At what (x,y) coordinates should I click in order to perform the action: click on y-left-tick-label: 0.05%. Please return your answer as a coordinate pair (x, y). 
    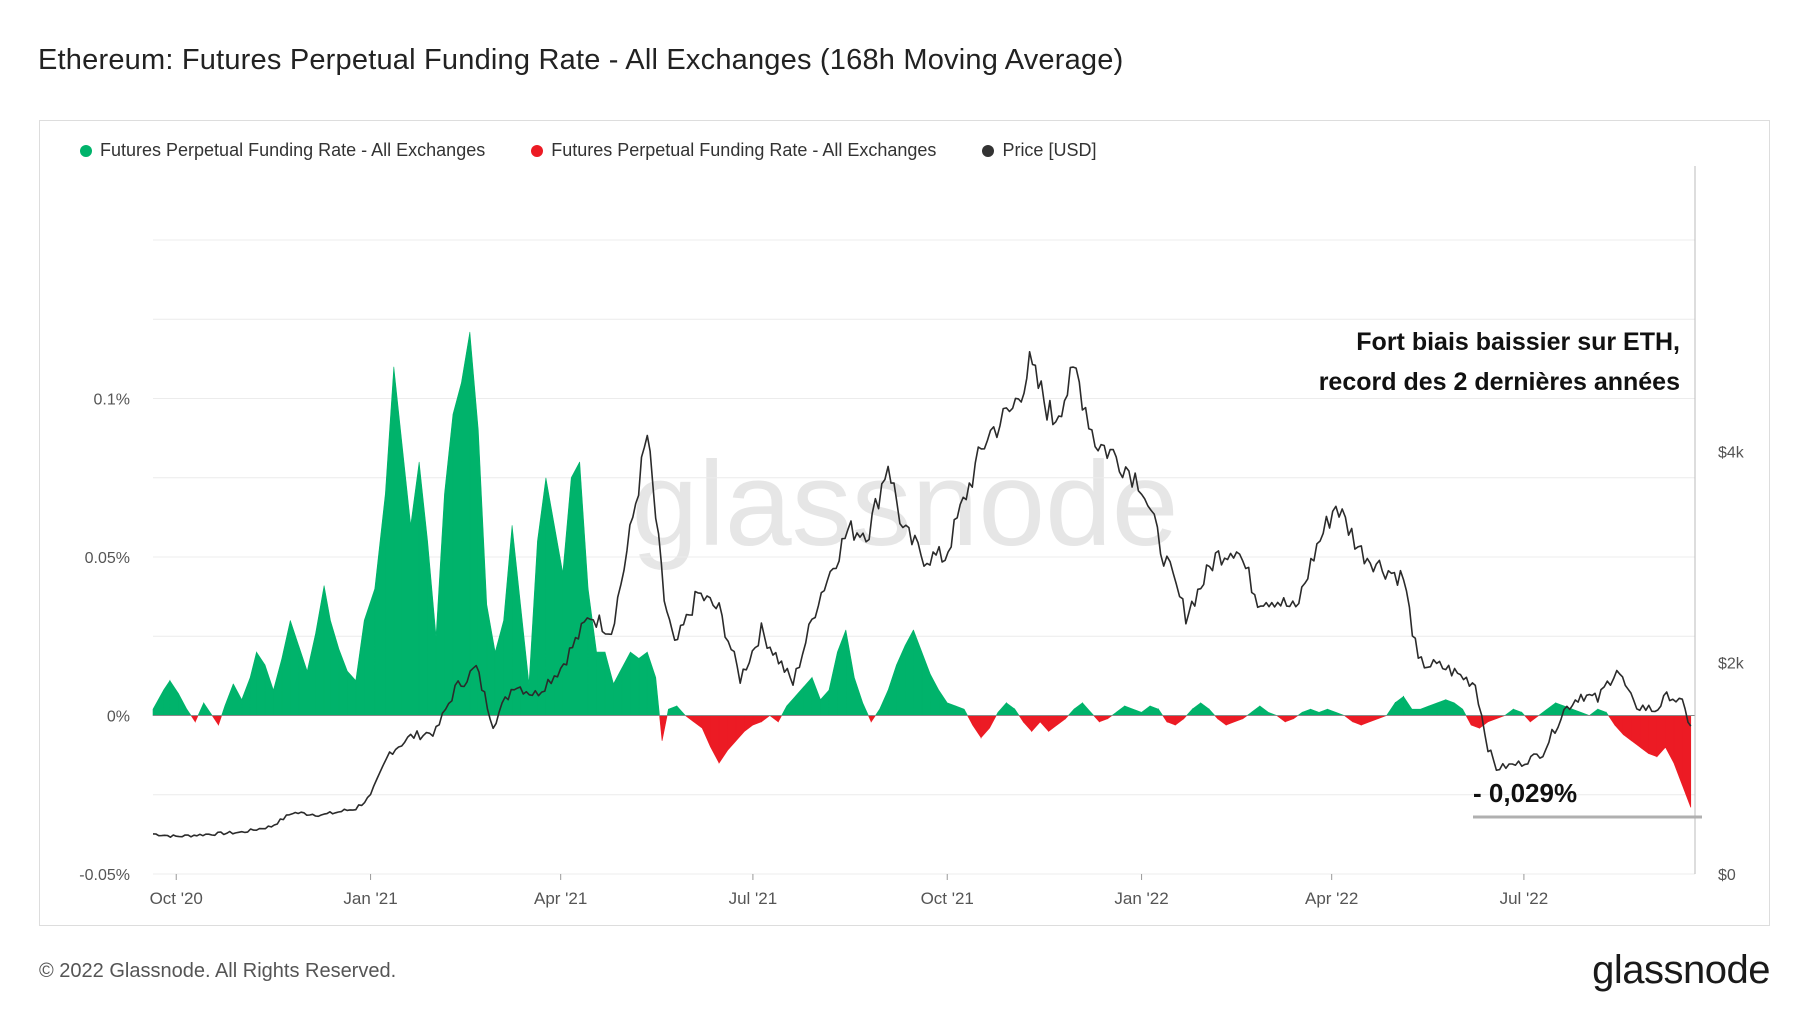
    Looking at the image, I should click on (107, 558).